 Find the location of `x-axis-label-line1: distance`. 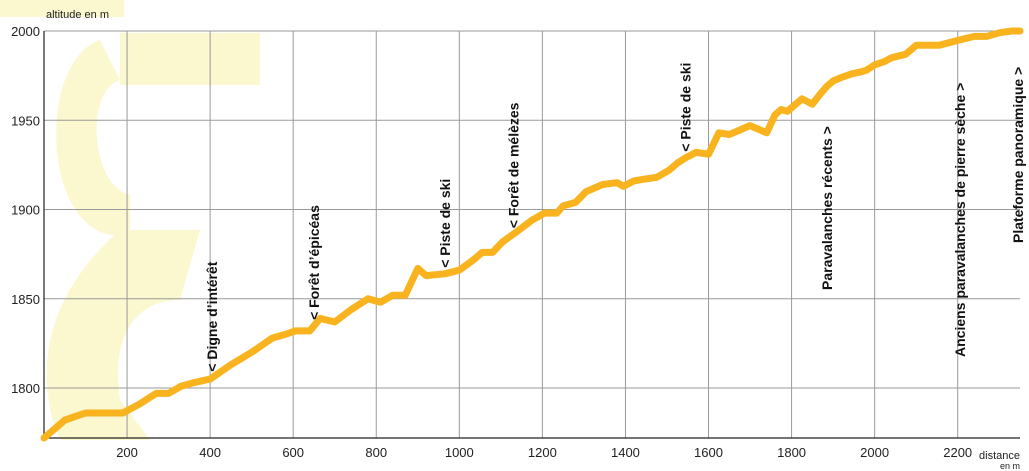

x-axis-label-line1: distance is located at coordinates (999, 456).